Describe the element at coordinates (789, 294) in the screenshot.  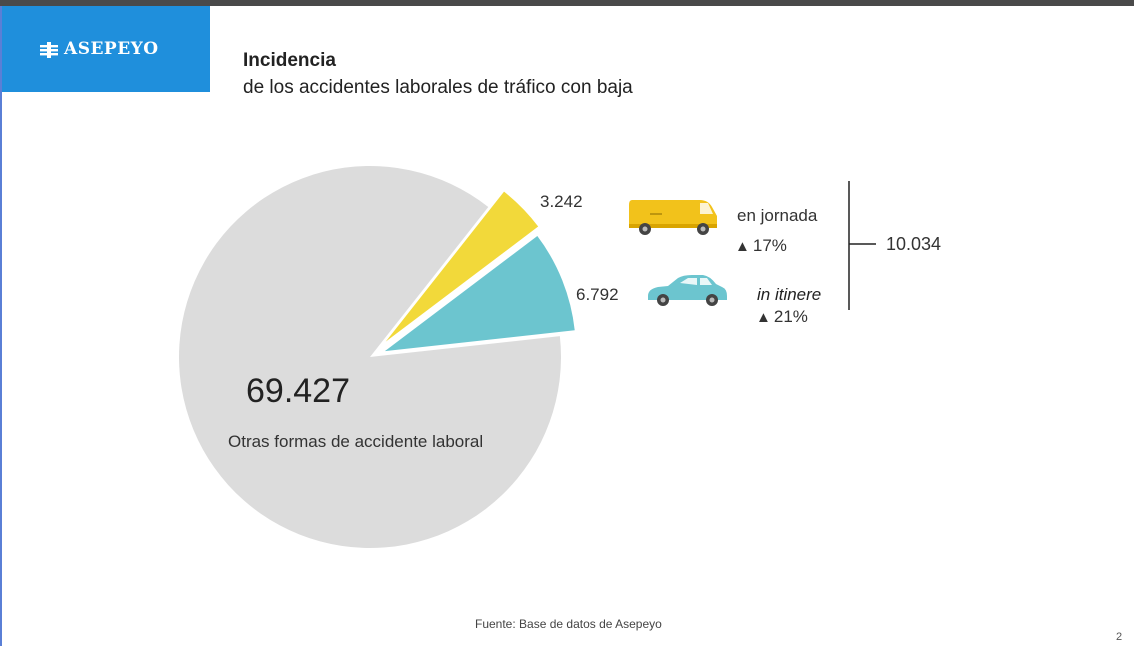
I see `itinere-label: in itinere` at that location.